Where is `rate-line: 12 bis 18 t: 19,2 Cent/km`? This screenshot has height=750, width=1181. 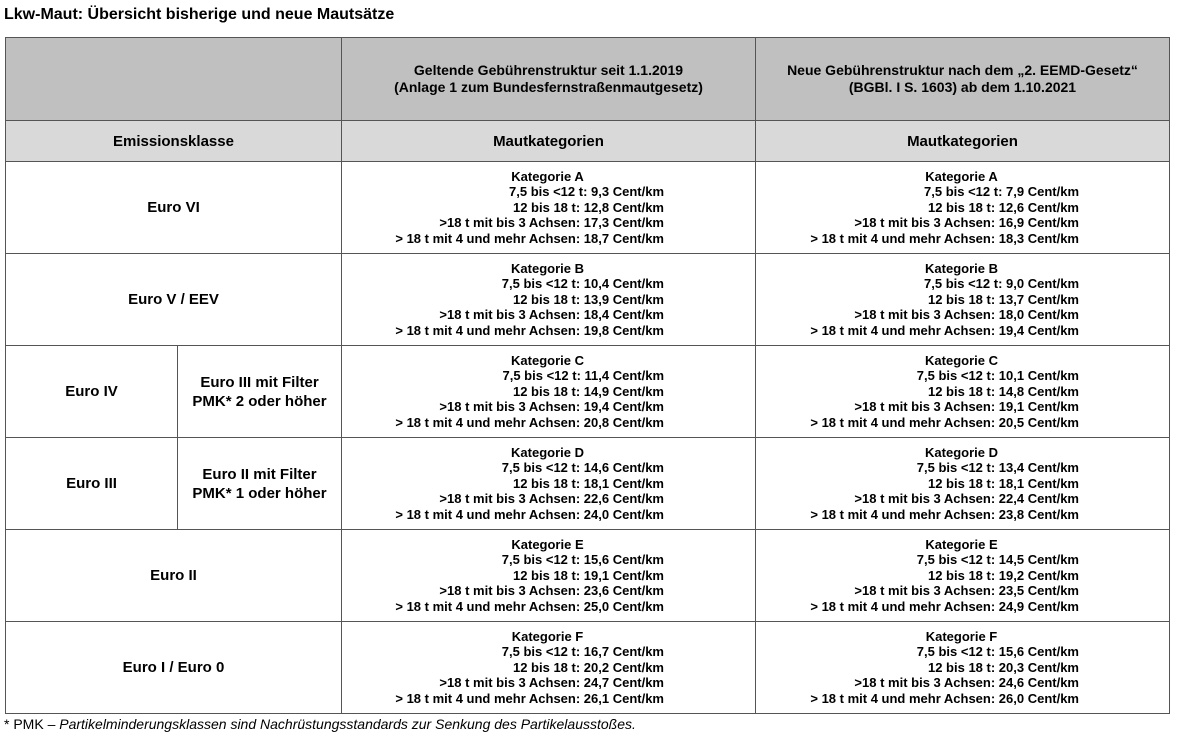 rate-line: 12 bis 18 t: 19,2 Cent/km is located at coordinates (1003, 575).